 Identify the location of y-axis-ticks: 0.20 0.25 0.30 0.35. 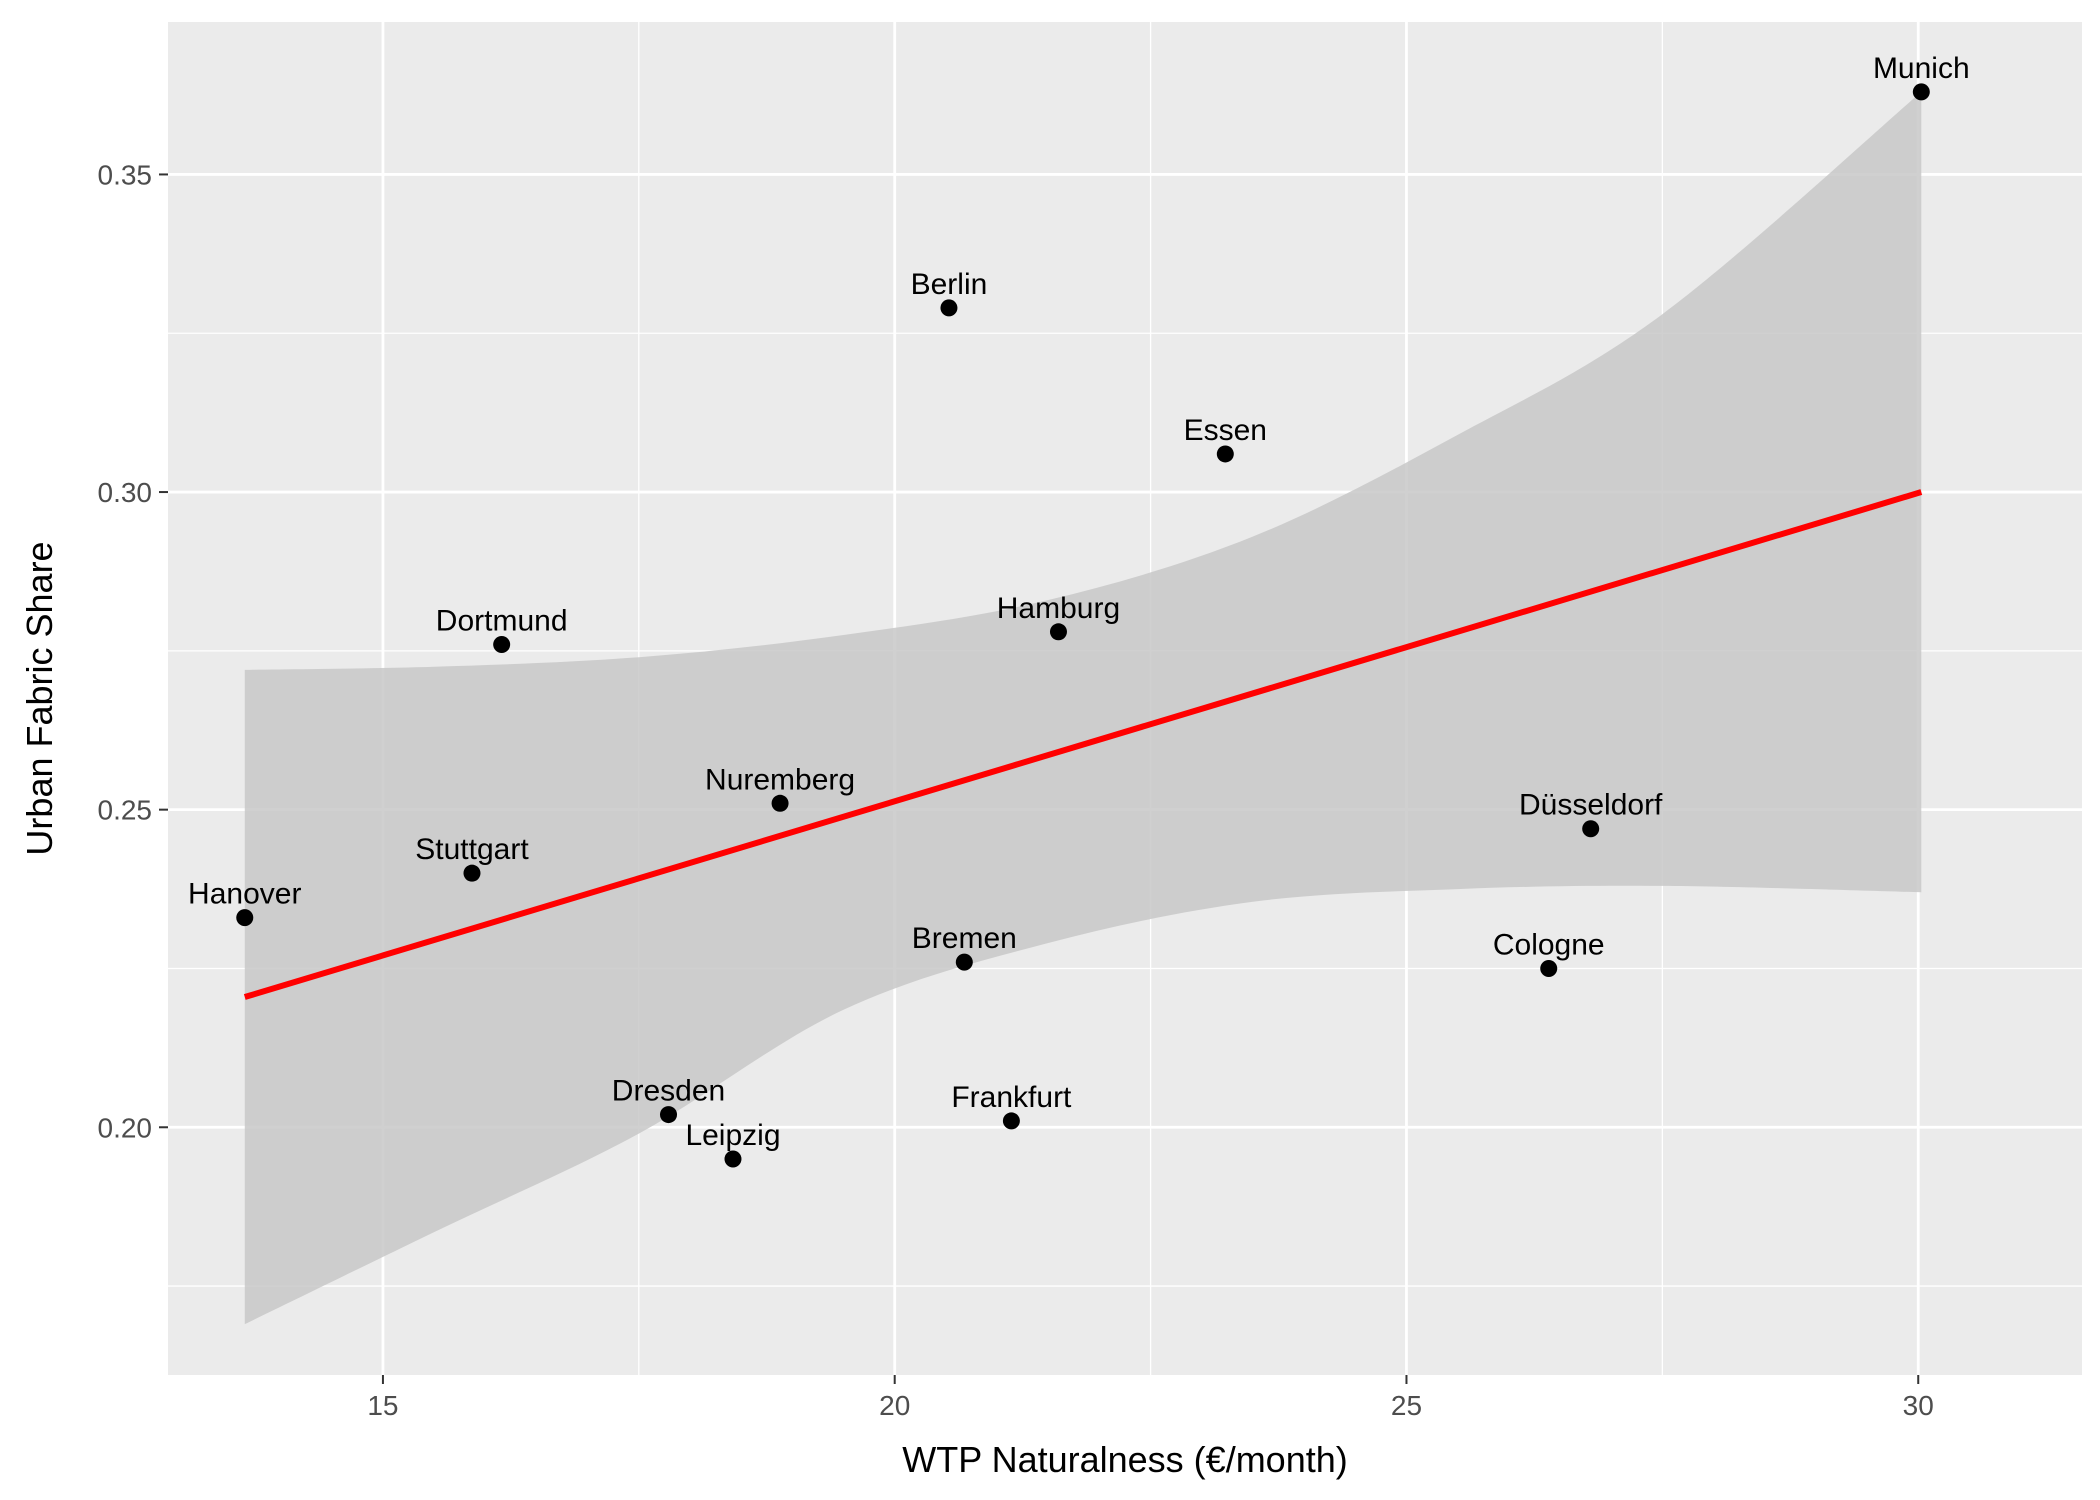
(133, 651).